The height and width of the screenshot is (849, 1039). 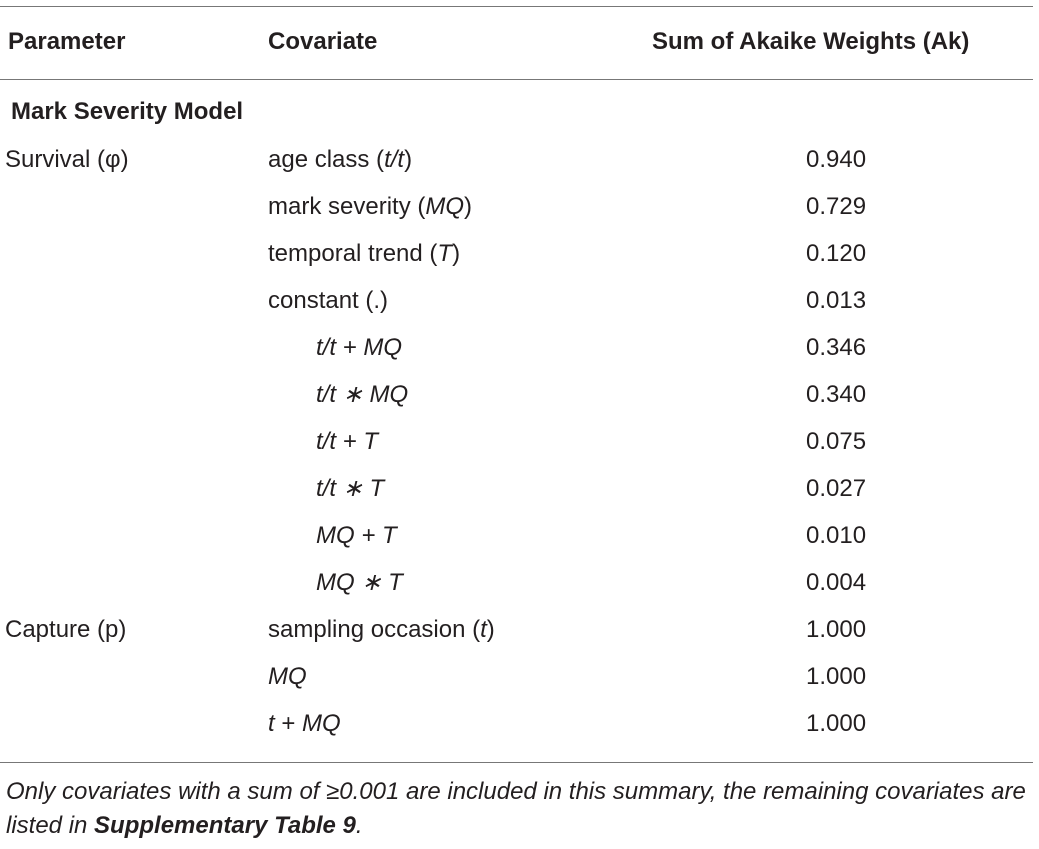 What do you see at coordinates (516, 6) in the screenshot?
I see `table-top-rule` at bounding box center [516, 6].